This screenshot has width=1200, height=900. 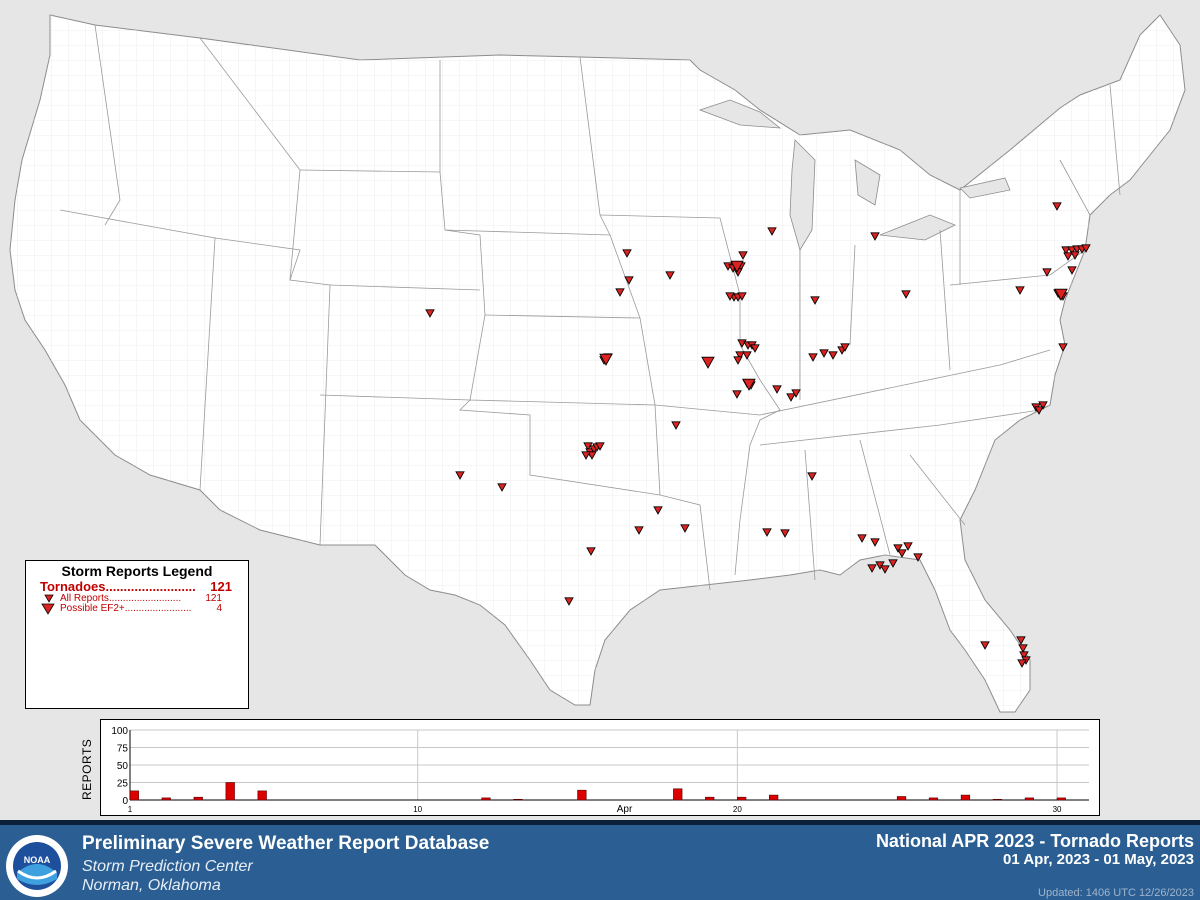 I want to click on updated-timestamp: Updated: 1406 UTC 12/26/2023, so click(x=1116, y=893).